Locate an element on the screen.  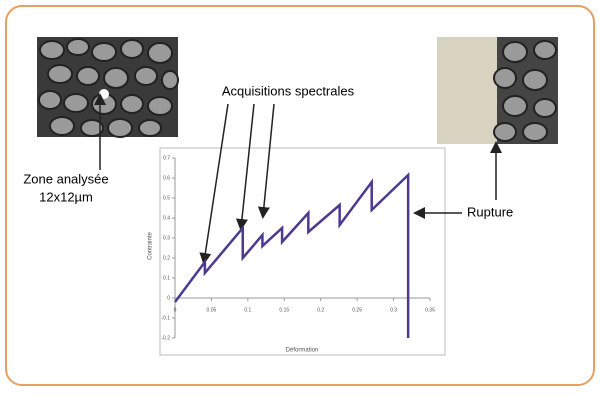
left-micrograph is located at coordinates (108, 87).